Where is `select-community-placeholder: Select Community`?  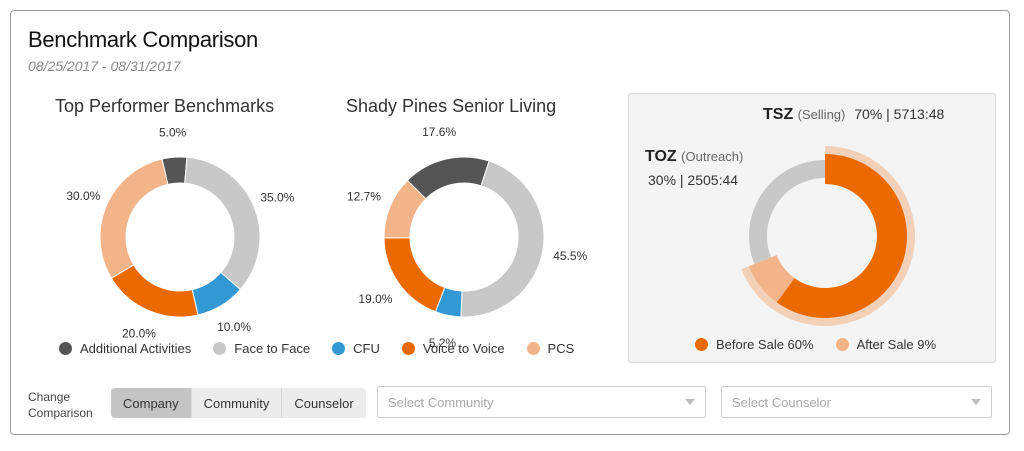
select-community-placeholder: Select Community is located at coordinates (441, 402).